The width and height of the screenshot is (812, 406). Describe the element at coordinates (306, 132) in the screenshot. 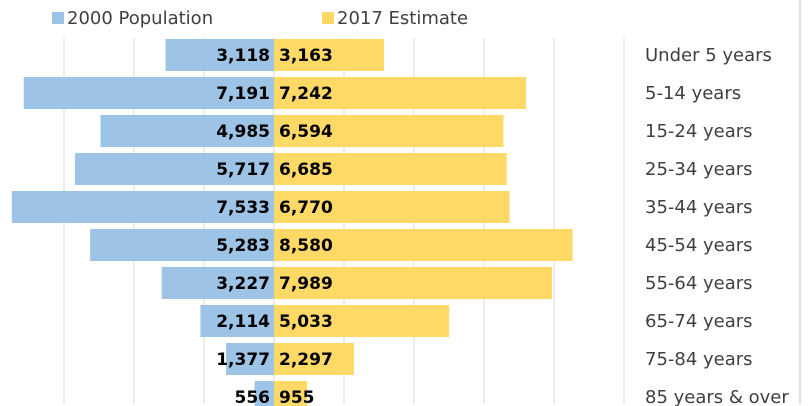

I see `data-label-2017-15-24-years: 6,594` at that location.